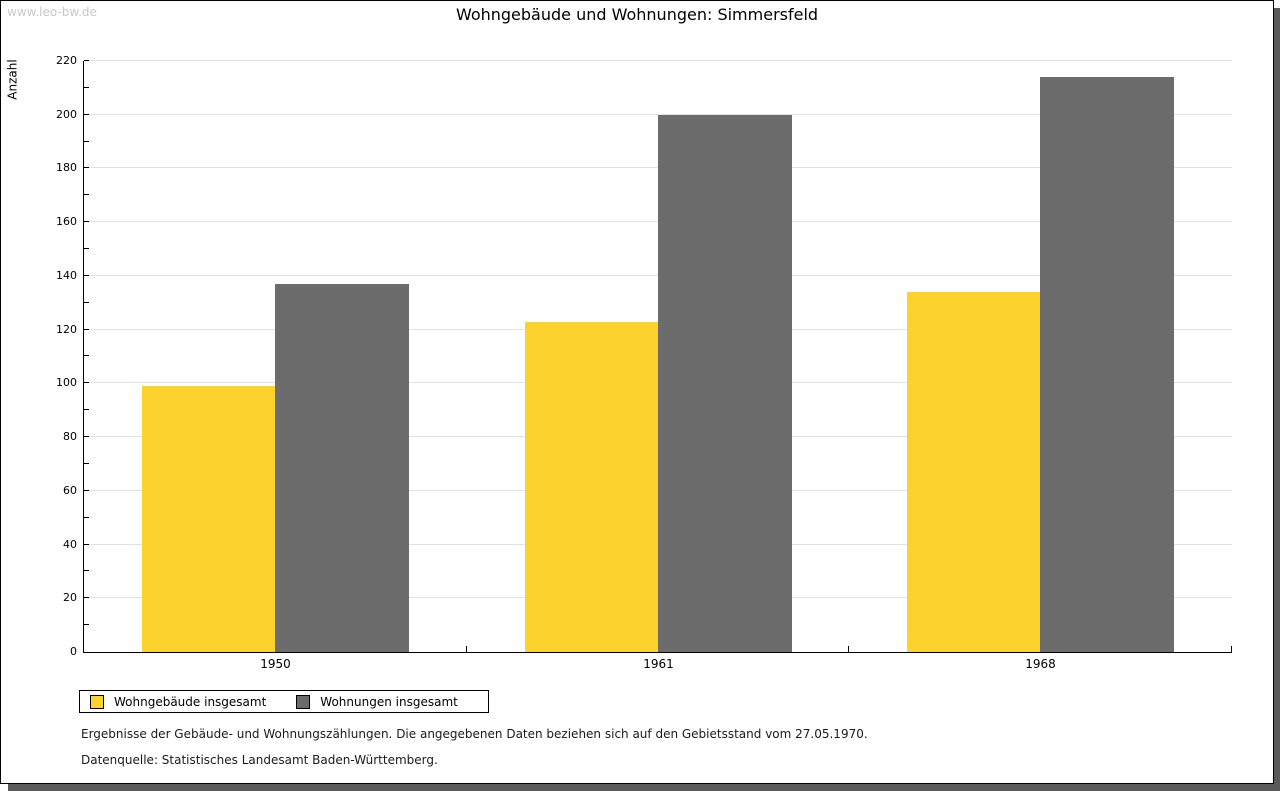 Image resolution: width=1280 pixels, height=791 pixels. I want to click on legend-label-1: Wohngebäude insgesamt, so click(190, 701).